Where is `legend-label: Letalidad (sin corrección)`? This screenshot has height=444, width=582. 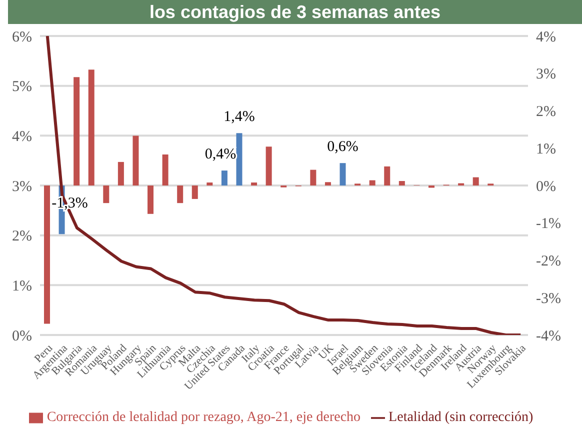 legend-label: Letalidad (sin corrección) is located at coordinates (461, 417).